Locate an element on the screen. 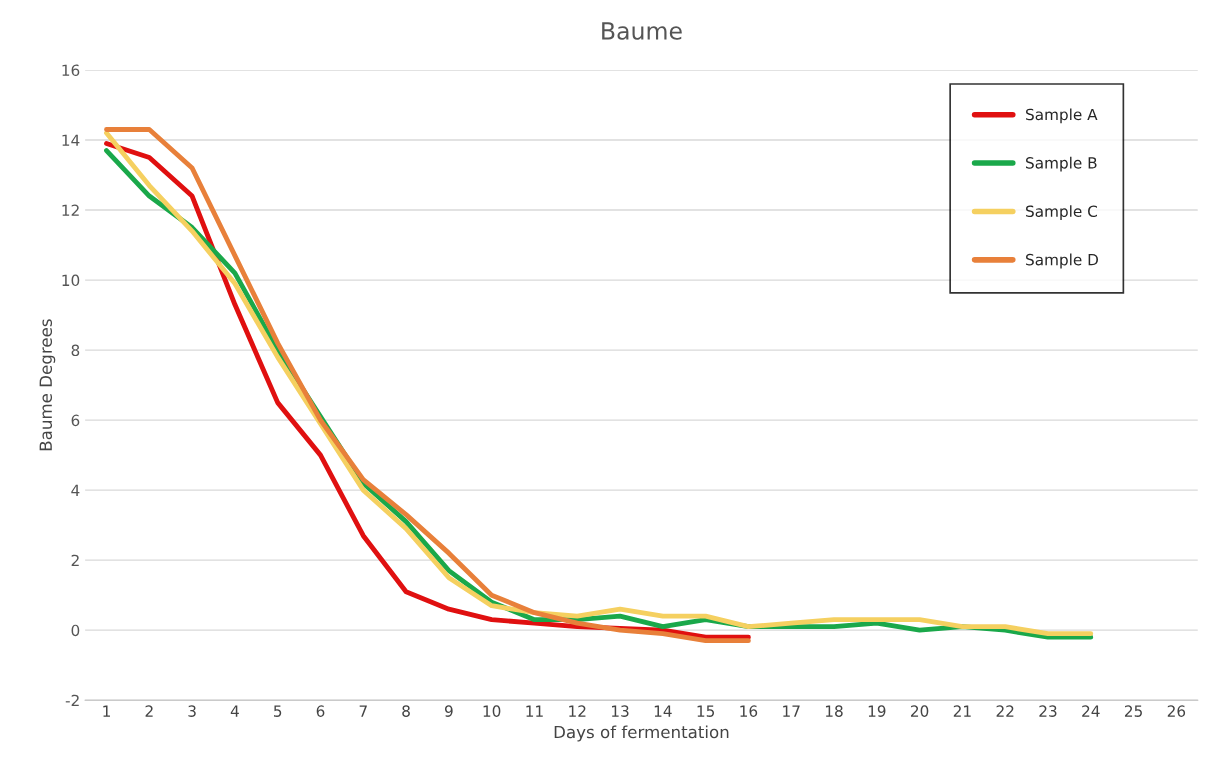 The height and width of the screenshot is (778, 1216). x-tick-label: 20 is located at coordinates (920, 711).